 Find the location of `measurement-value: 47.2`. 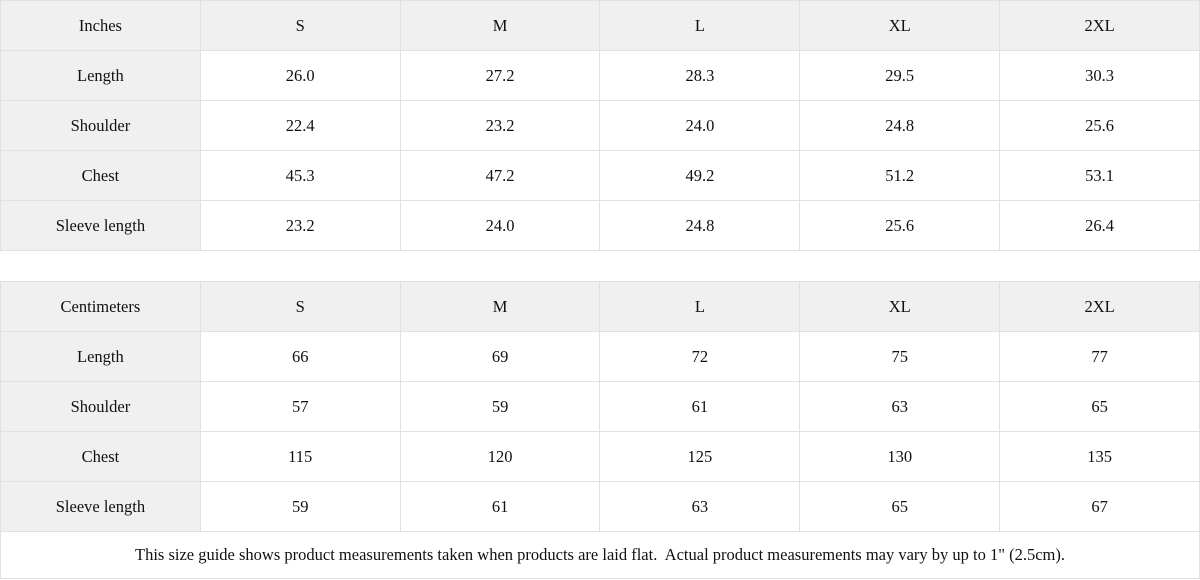

measurement-value: 47.2 is located at coordinates (500, 175).